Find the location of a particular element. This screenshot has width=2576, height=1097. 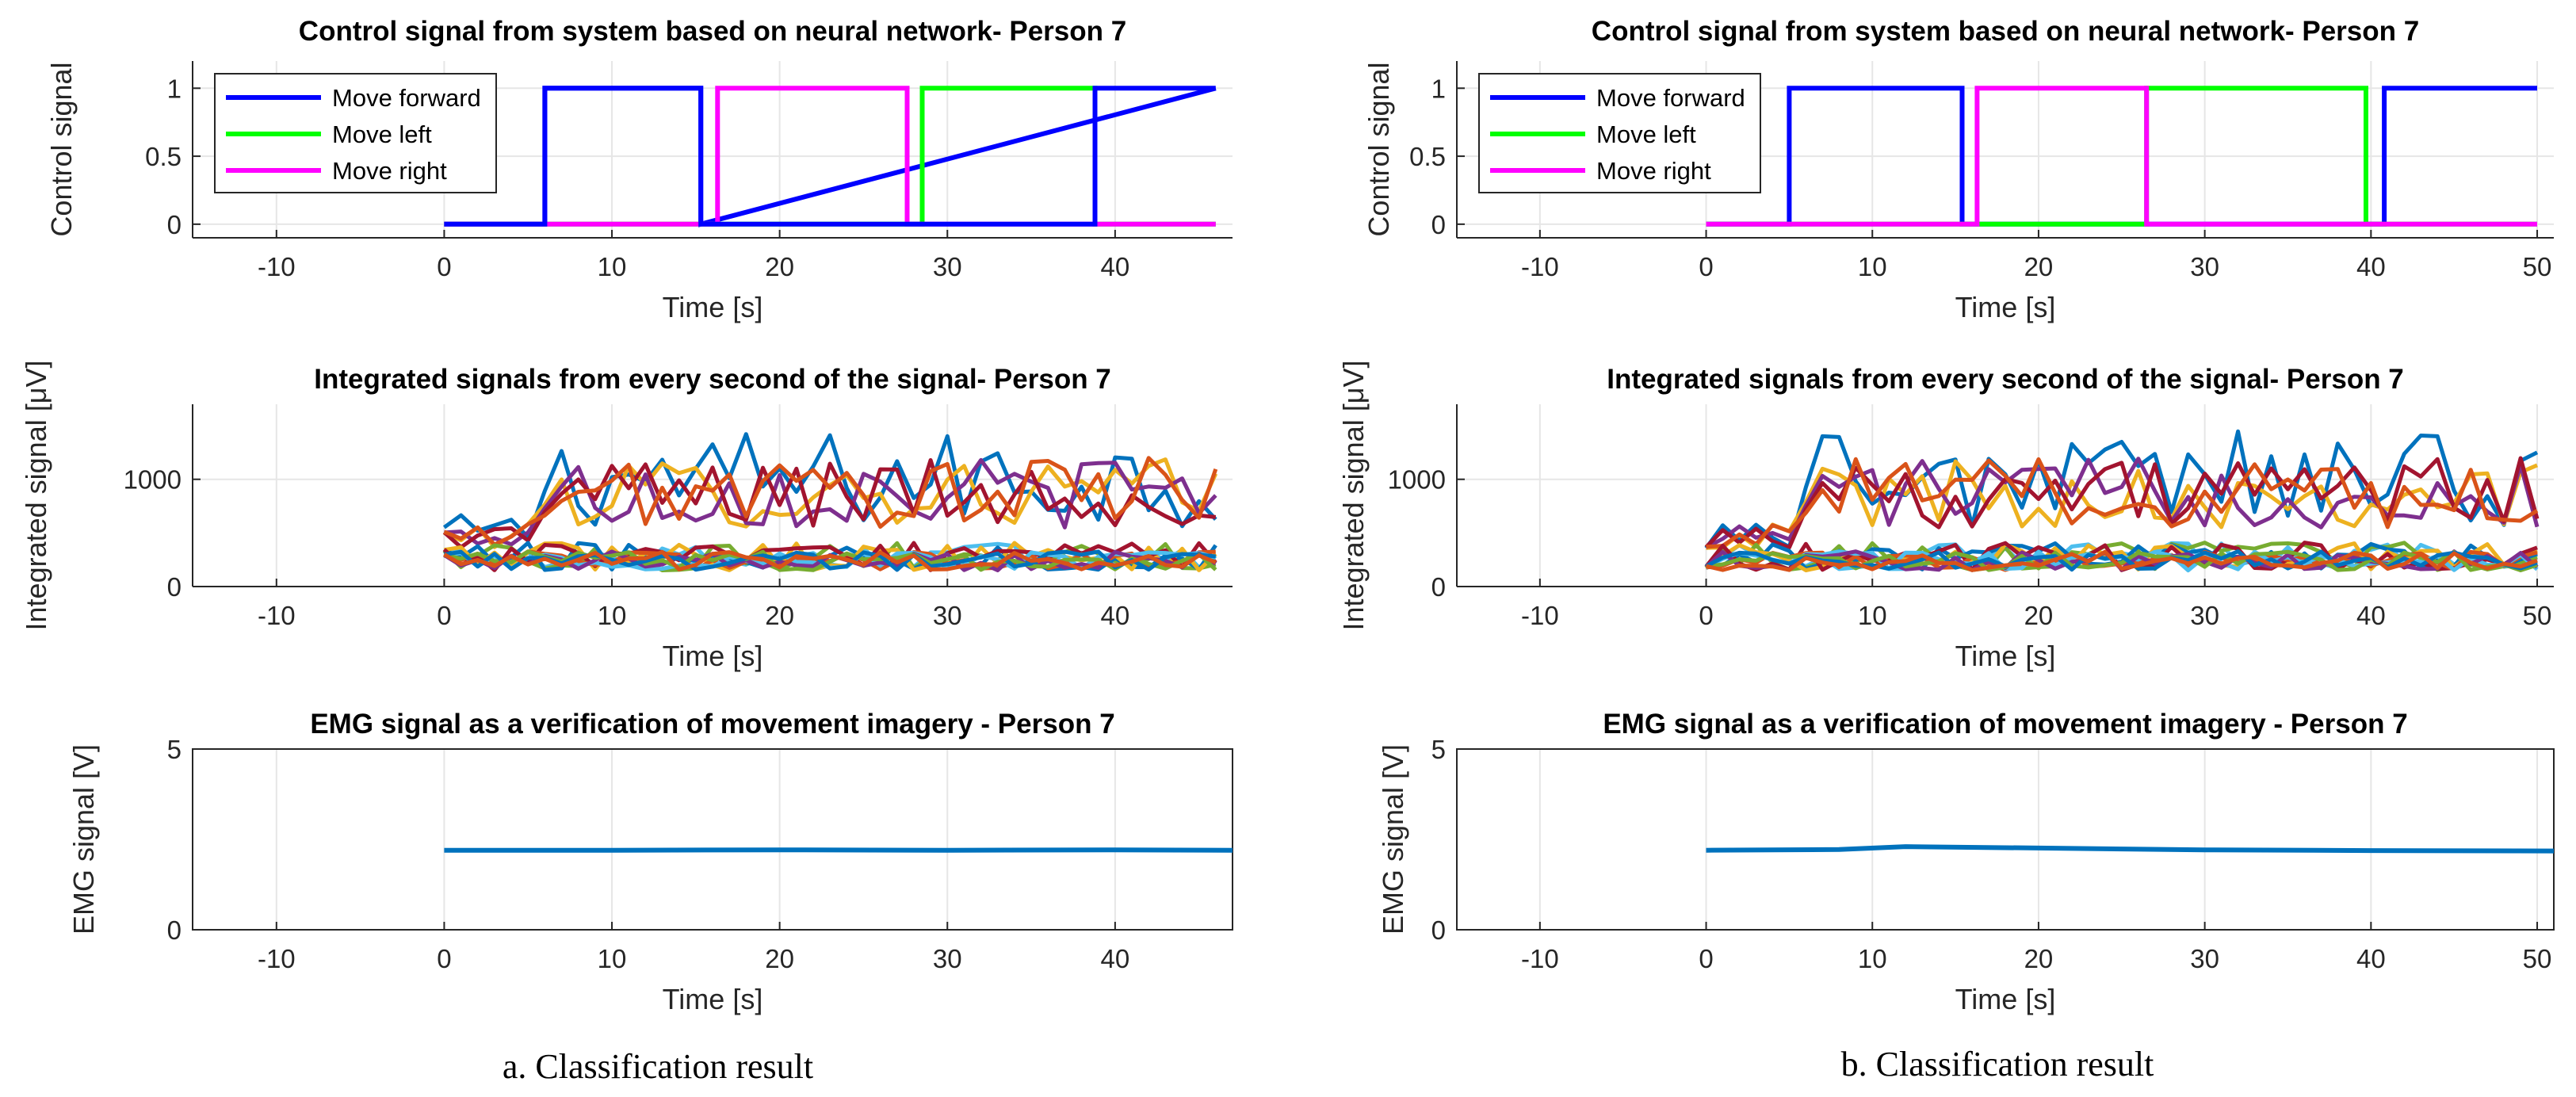

series-line-move-forward-step is located at coordinates (830, 156).